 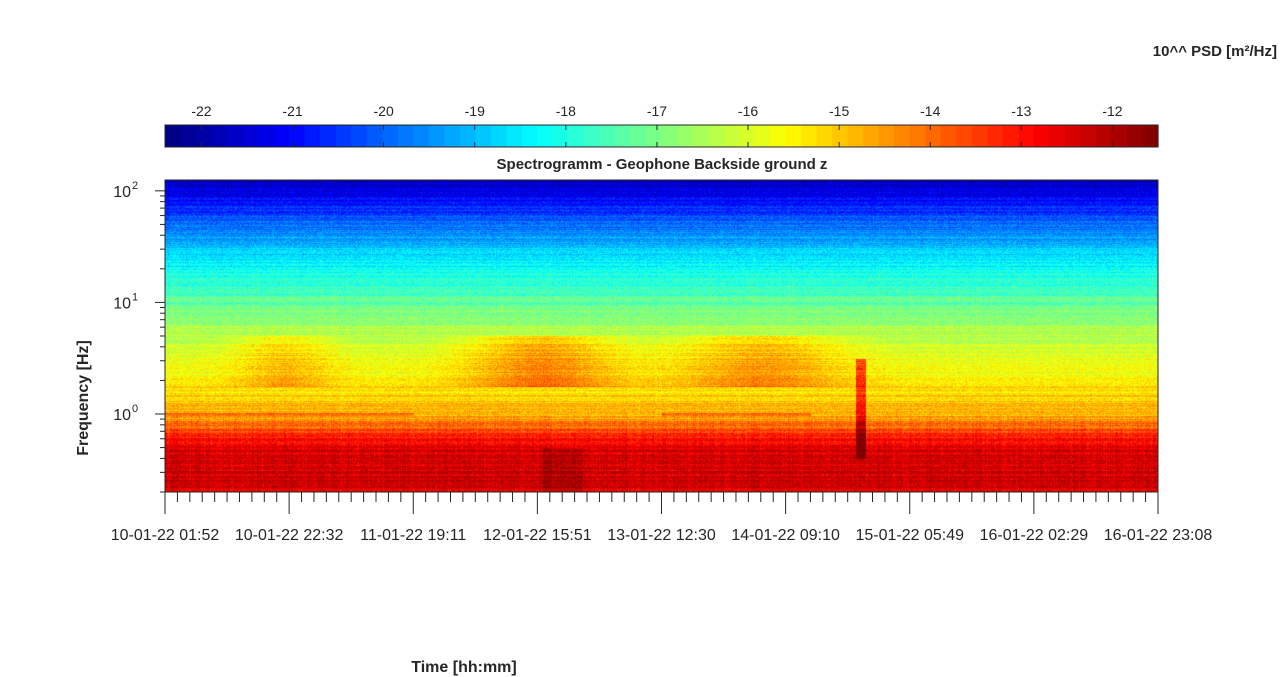 What do you see at coordinates (1034, 535) in the screenshot?
I see `x-tick-label: 16-01-22 02:29` at bounding box center [1034, 535].